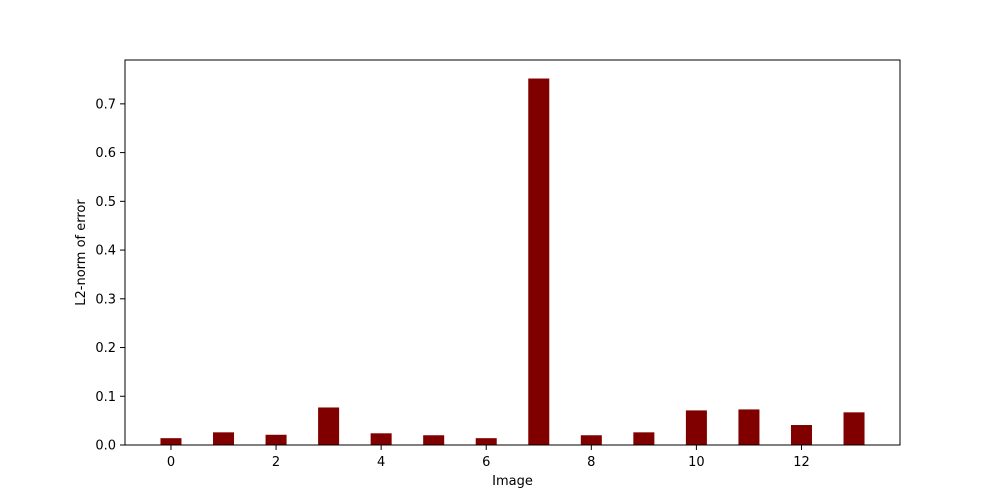  Describe the element at coordinates (105, 104) in the screenshot. I see `y-tick-label: 0.7` at that location.